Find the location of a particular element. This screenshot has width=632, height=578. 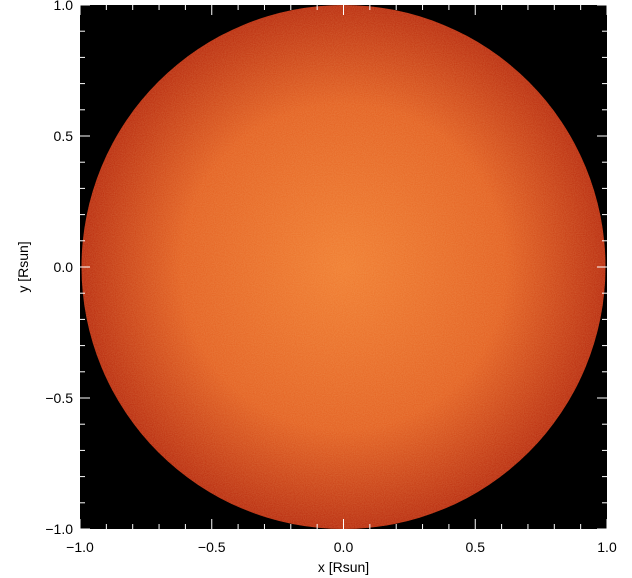

y-tick-label: 1.0 is located at coordinates (64, 6).